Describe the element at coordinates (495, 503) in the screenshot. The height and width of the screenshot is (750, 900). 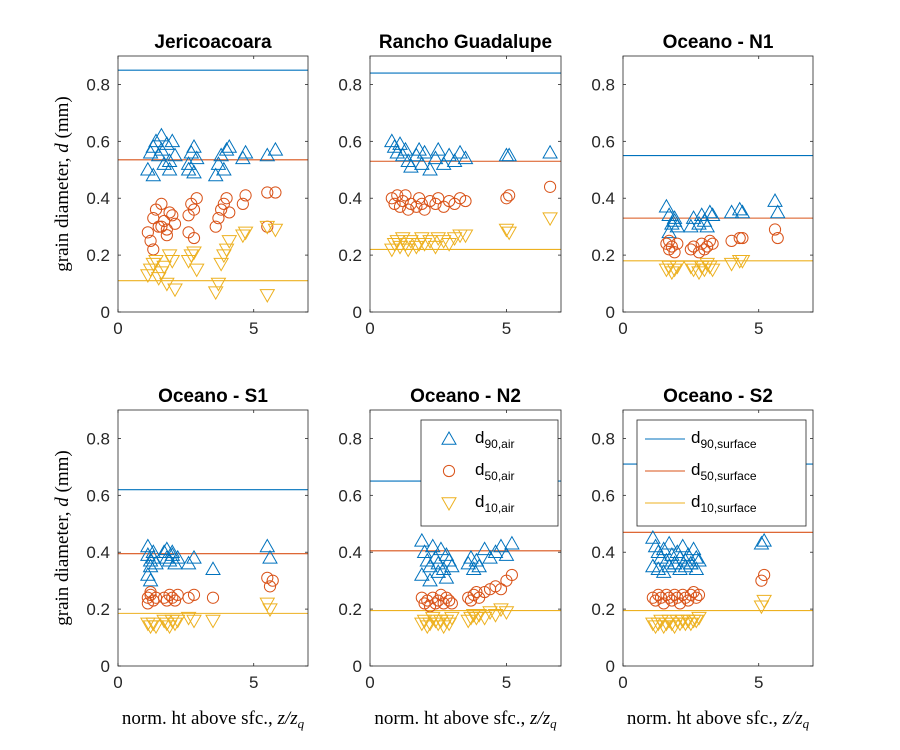
I see `legend-label-d10: d10,air` at that location.